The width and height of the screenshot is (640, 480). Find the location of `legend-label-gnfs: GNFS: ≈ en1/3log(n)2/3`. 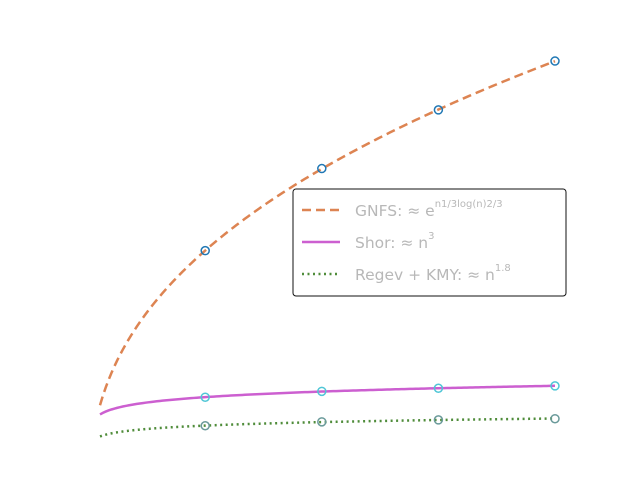

legend-label-gnfs: GNFS: ≈ en1/3log(n)2/3 is located at coordinates (429, 209).